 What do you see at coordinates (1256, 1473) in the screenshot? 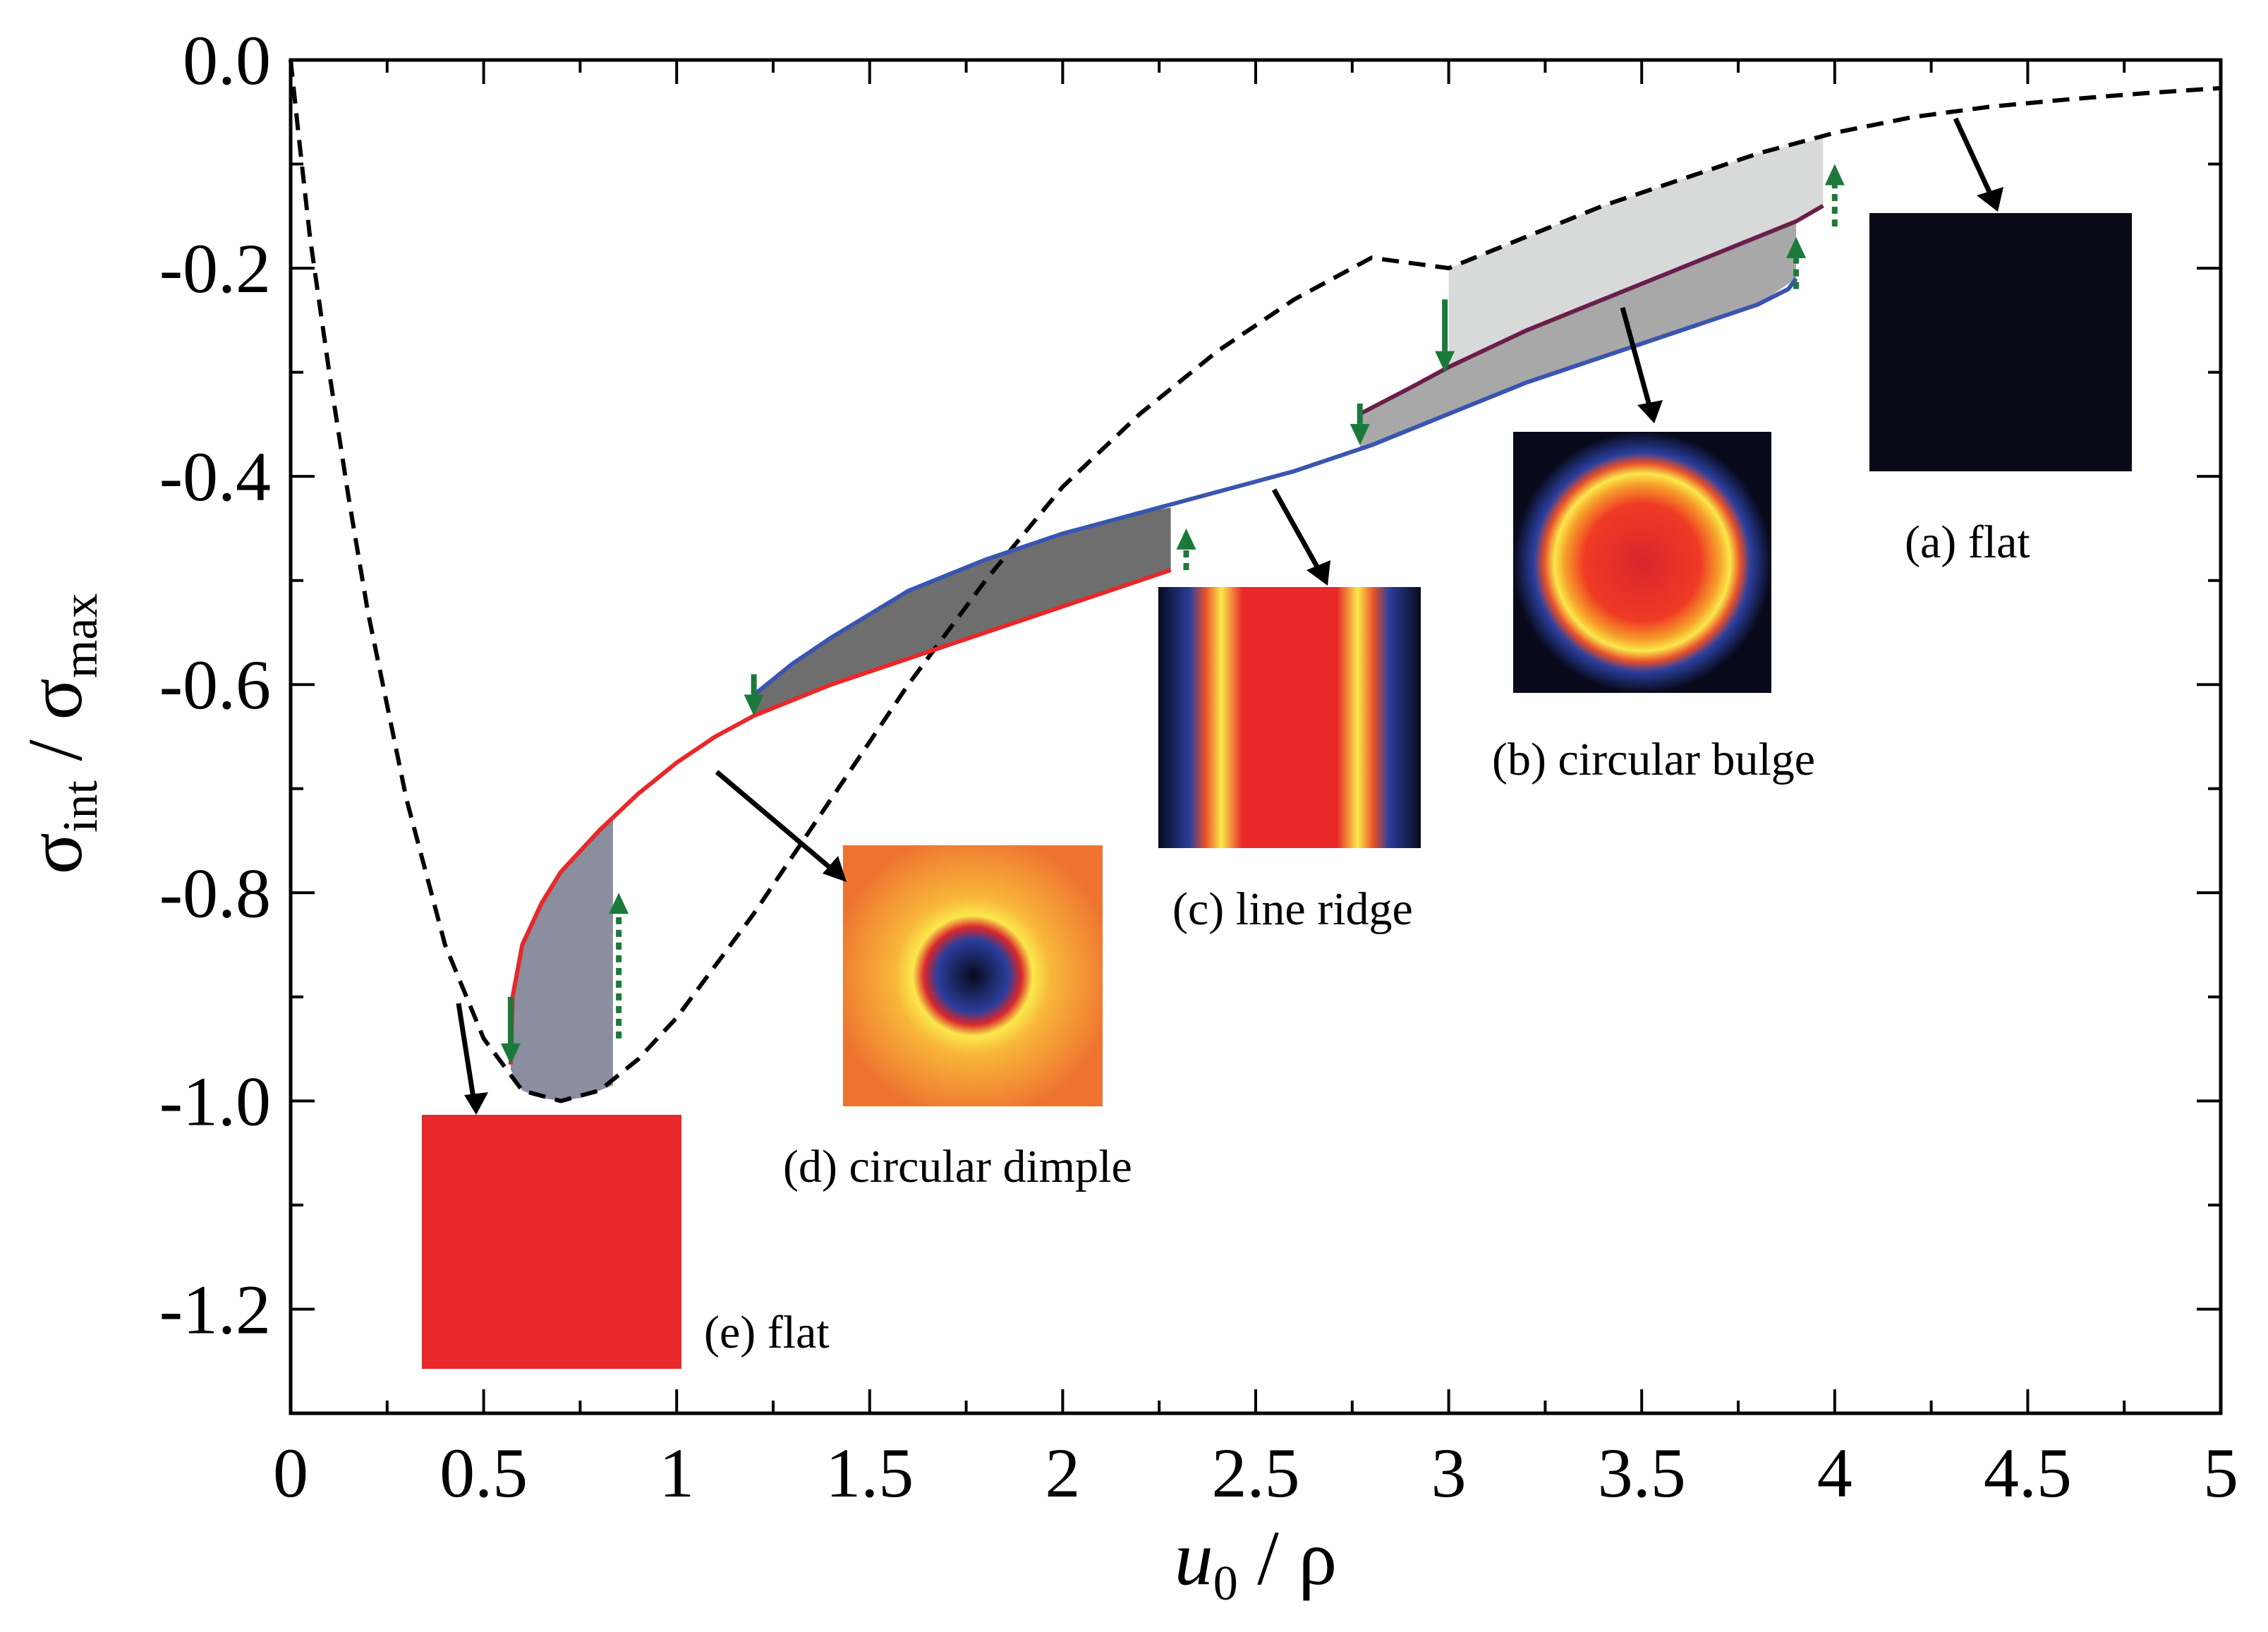
I see `x-tick-label-5: 2.5` at bounding box center [1256, 1473].